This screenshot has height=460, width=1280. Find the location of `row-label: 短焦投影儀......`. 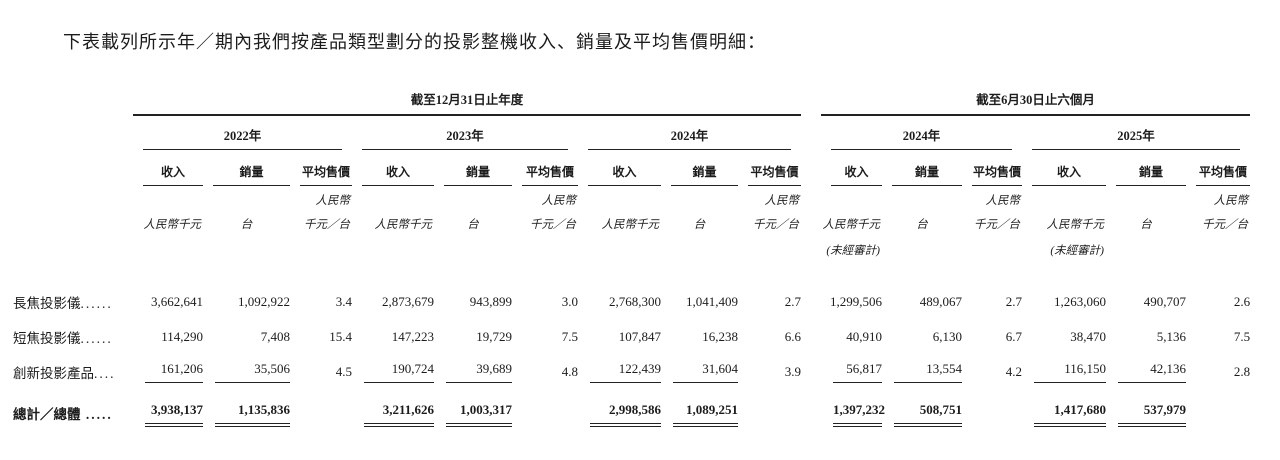

row-label: 短焦投影儀...... is located at coordinates (73, 336).